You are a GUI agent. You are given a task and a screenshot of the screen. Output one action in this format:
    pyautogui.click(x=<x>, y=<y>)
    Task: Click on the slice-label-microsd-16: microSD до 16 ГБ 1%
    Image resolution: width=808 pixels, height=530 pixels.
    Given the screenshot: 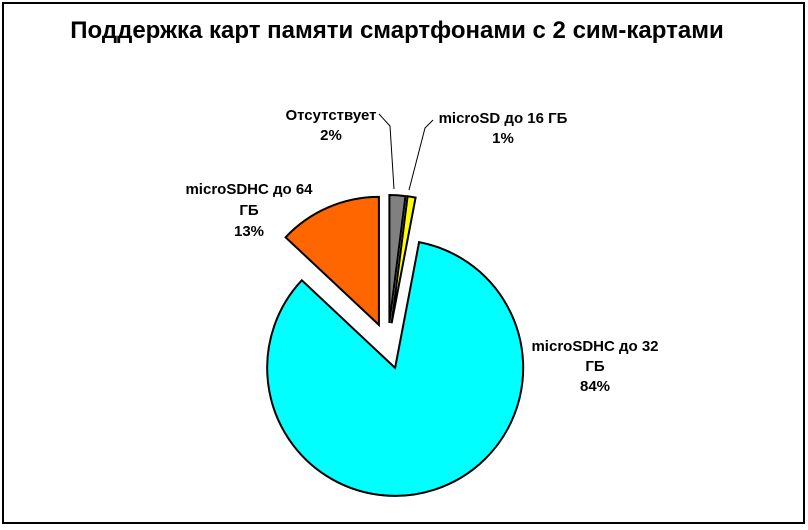 What is the action you would take?
    pyautogui.click(x=503, y=129)
    